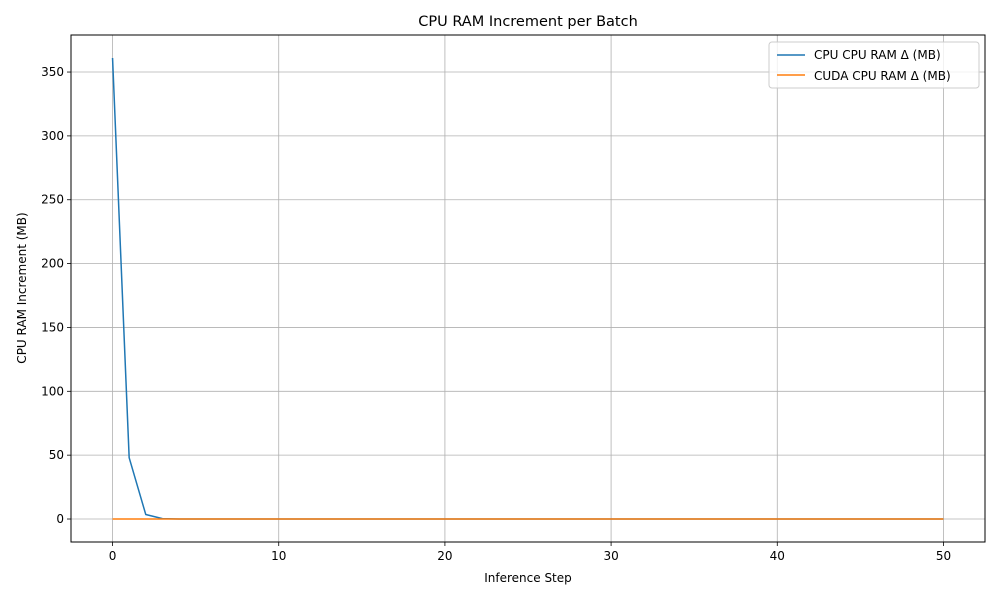 The width and height of the screenshot is (1000, 600). I want to click on y-axis-ticks: 0 50 100 150 200 250 300 350, so click(56, 295).